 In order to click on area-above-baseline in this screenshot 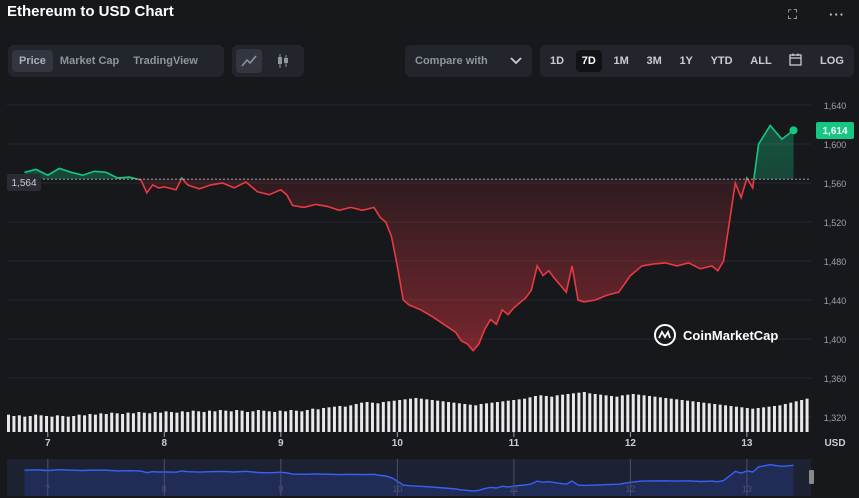, I will do `click(409, 152)`.